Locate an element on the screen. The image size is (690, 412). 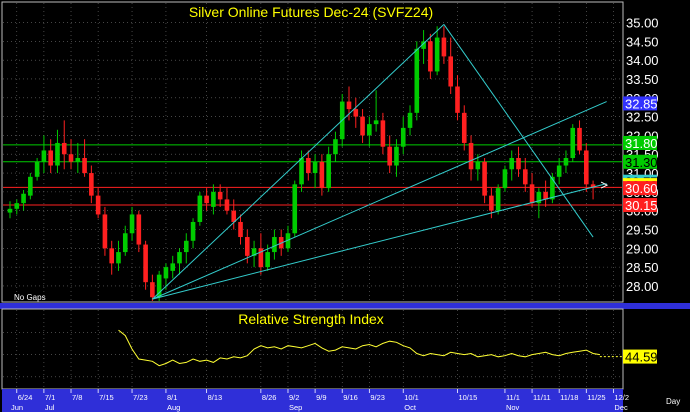
trendline is located at coordinates (518, 131).